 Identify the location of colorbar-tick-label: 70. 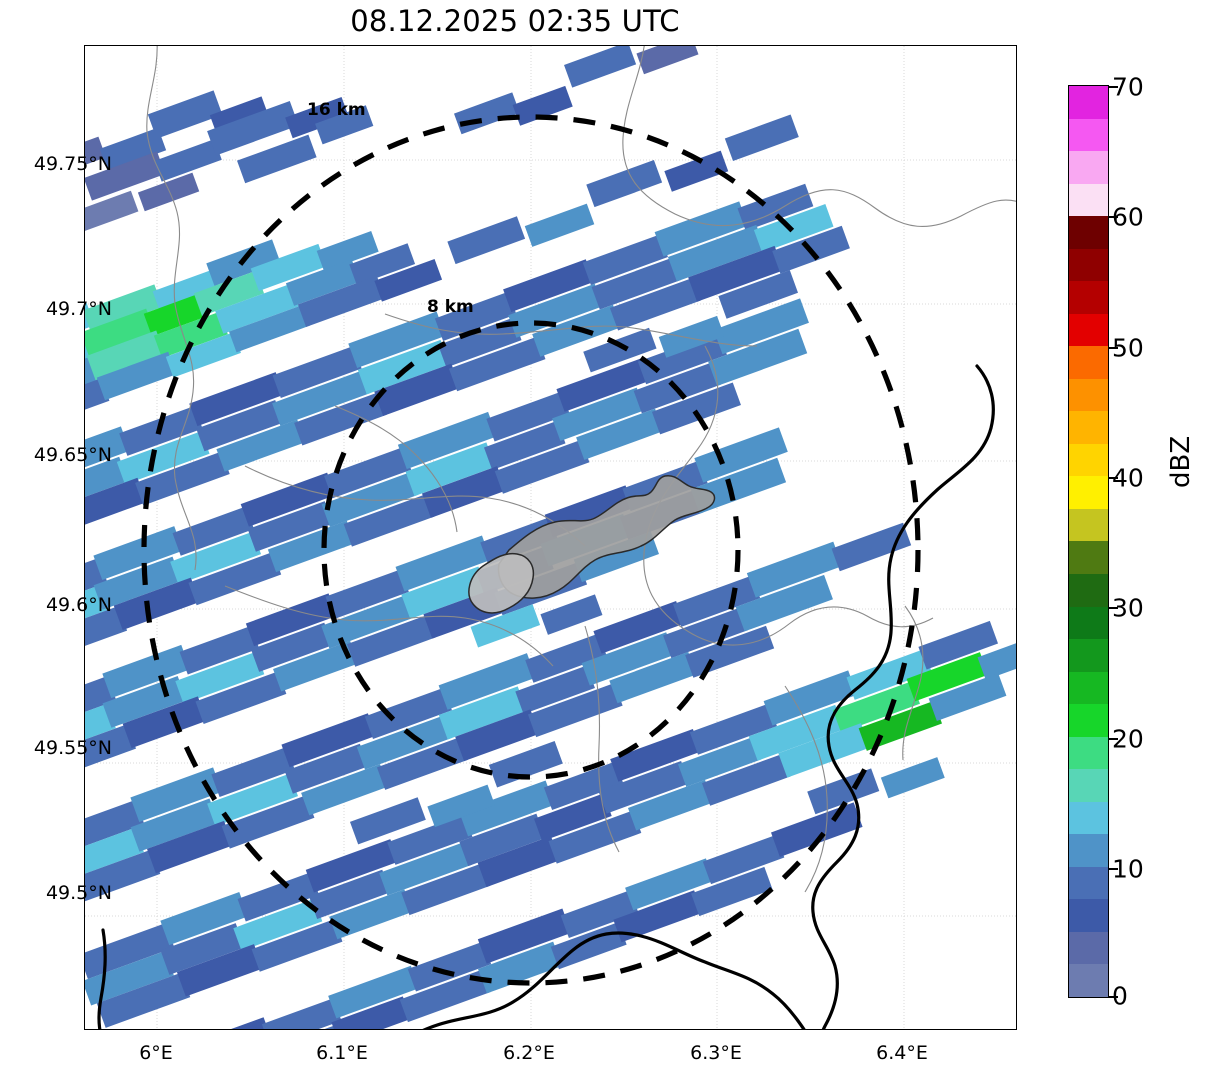
(1128, 87).